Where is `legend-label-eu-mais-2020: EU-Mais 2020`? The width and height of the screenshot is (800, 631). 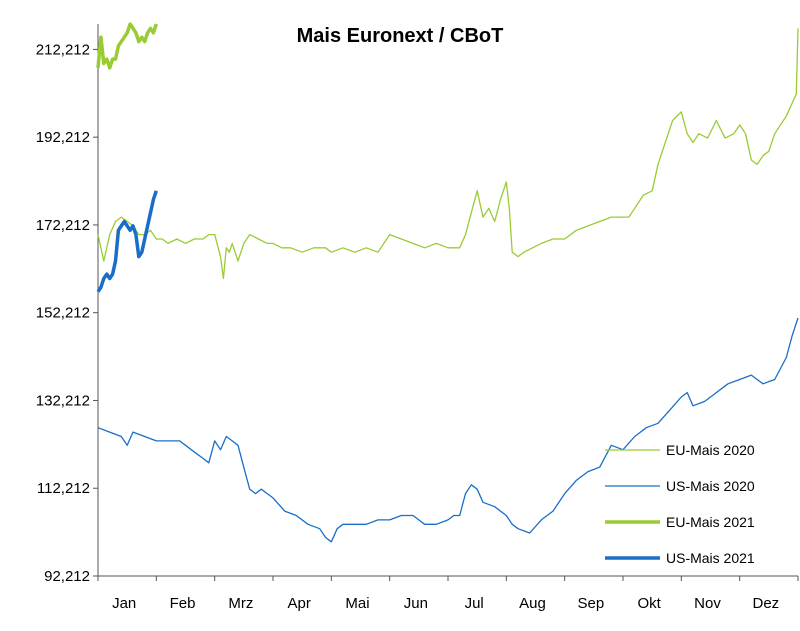 legend-label-eu-mais-2020: EU-Mais 2020 is located at coordinates (710, 450).